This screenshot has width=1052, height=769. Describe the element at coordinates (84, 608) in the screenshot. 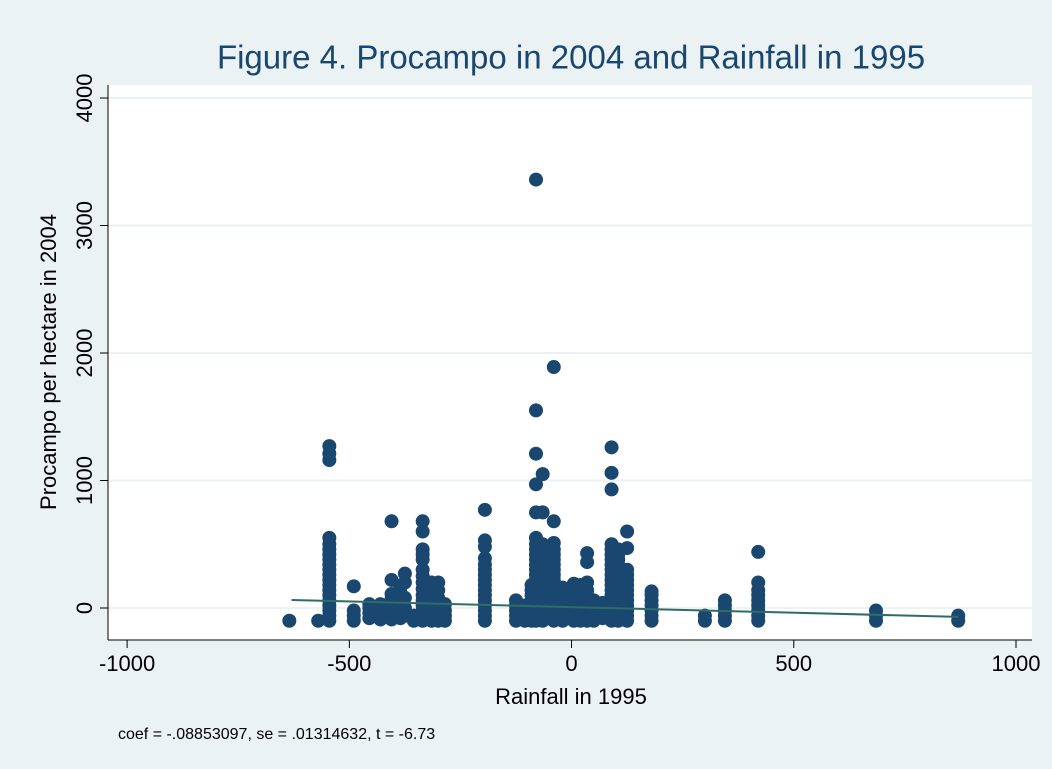

I see `y-tick-label: 0` at that location.